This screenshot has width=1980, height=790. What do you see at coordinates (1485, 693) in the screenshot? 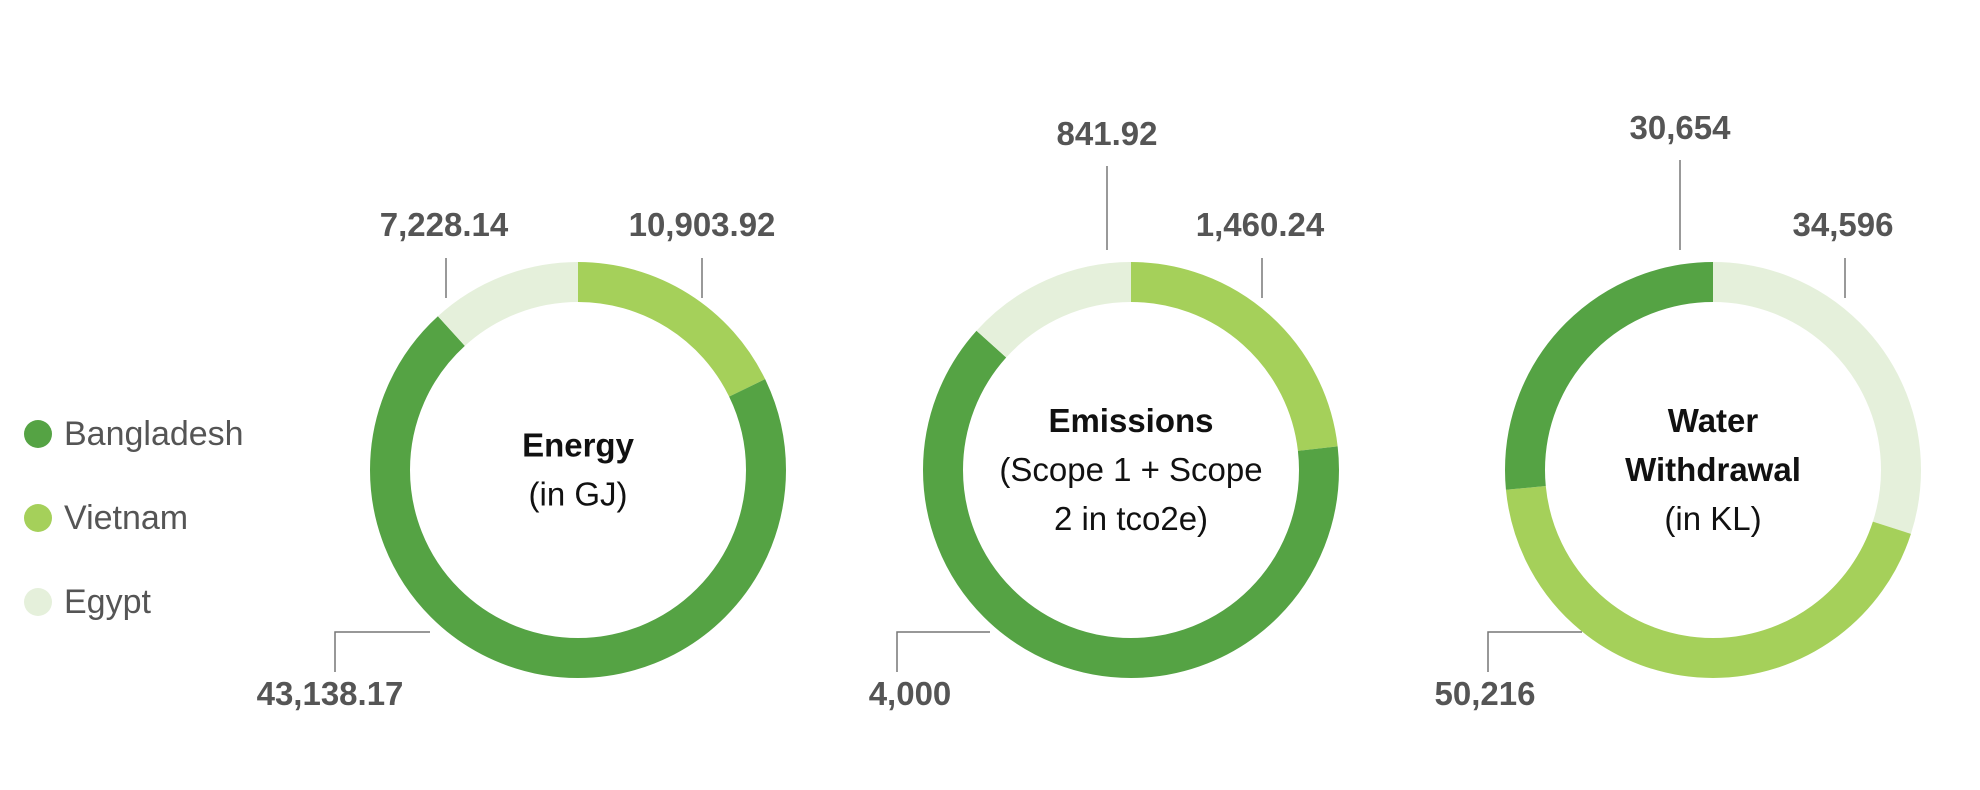
I see `value-label-vietnam: 50,216` at bounding box center [1485, 693].